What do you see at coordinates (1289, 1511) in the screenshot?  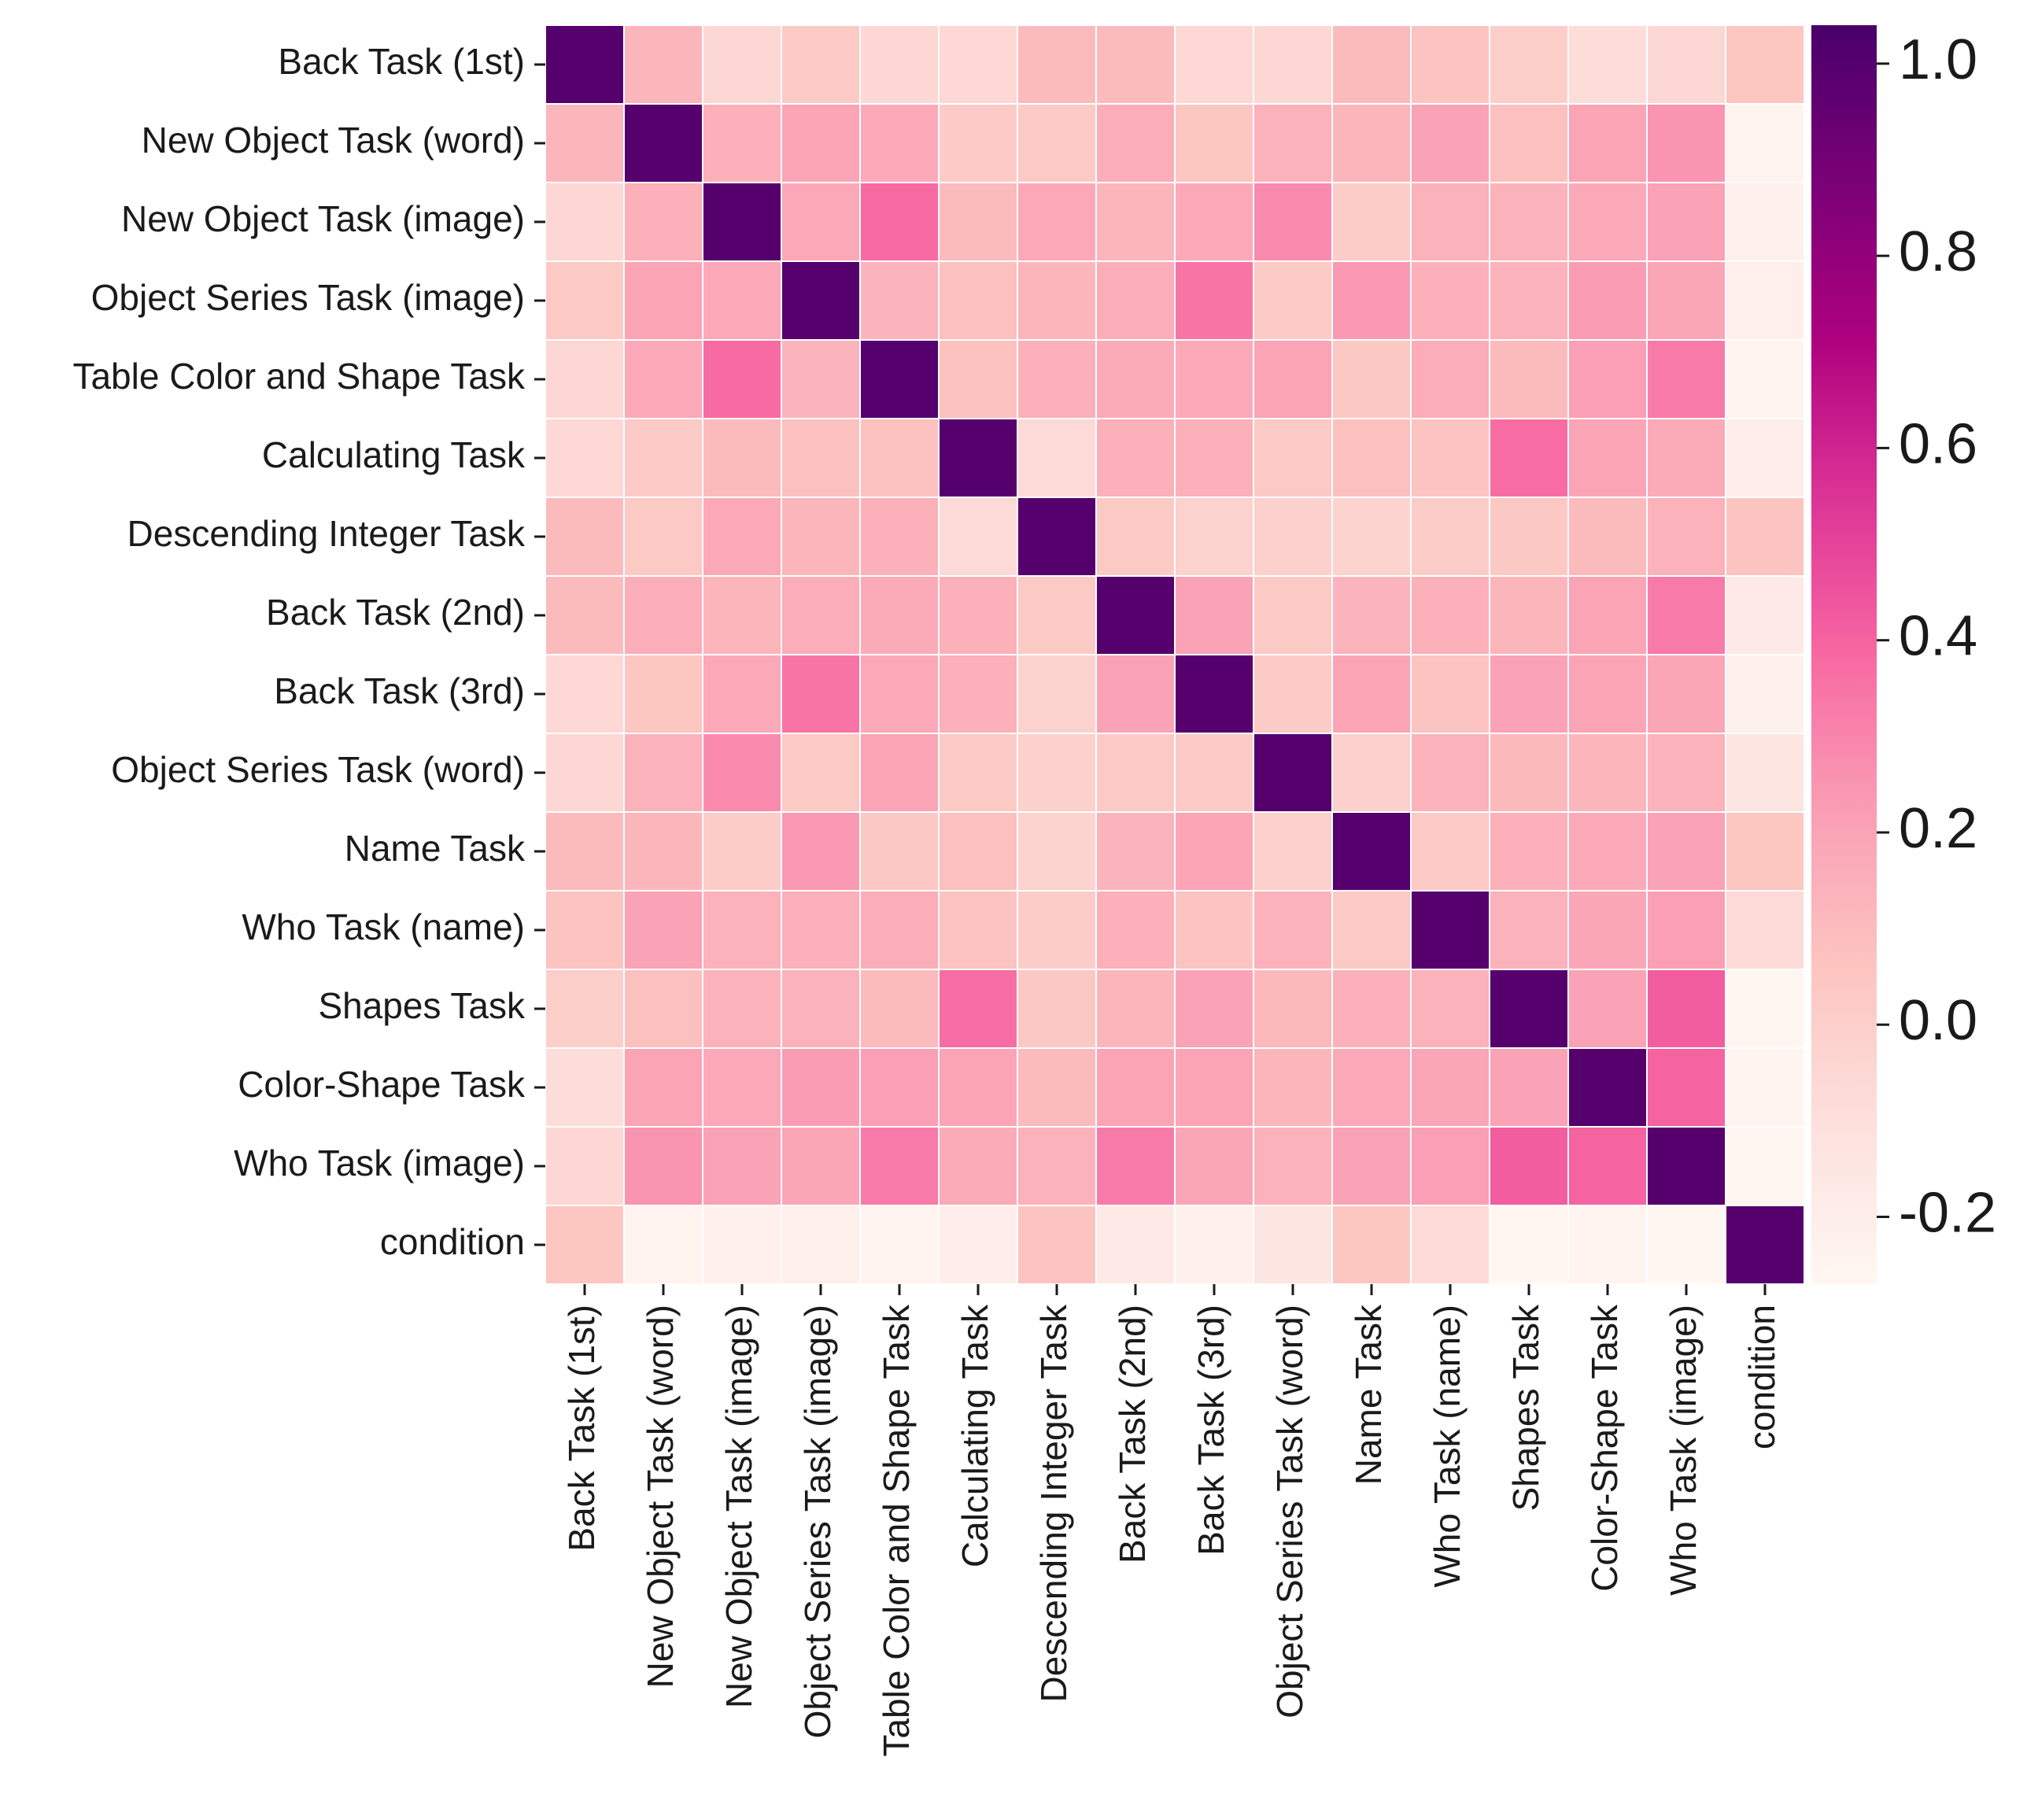 I see `column-label: Object Series Task (word)` at bounding box center [1289, 1511].